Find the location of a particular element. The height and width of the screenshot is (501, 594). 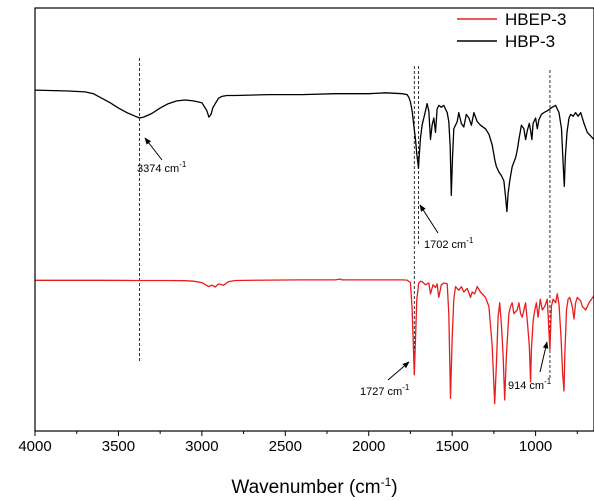

annotation-label-3374: 3374 cm-1 is located at coordinates (162, 167).